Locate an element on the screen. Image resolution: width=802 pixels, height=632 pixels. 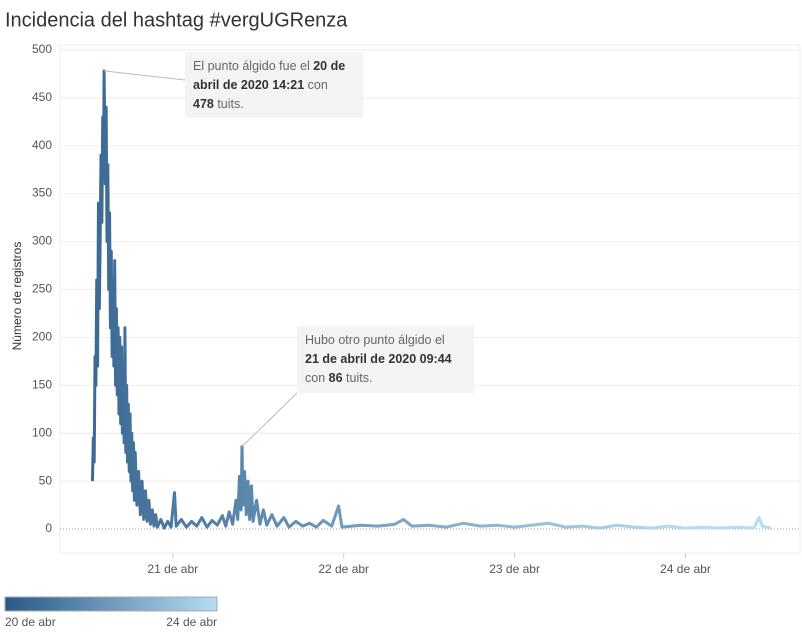
y-tick-label: 0 is located at coordinates (48, 528).